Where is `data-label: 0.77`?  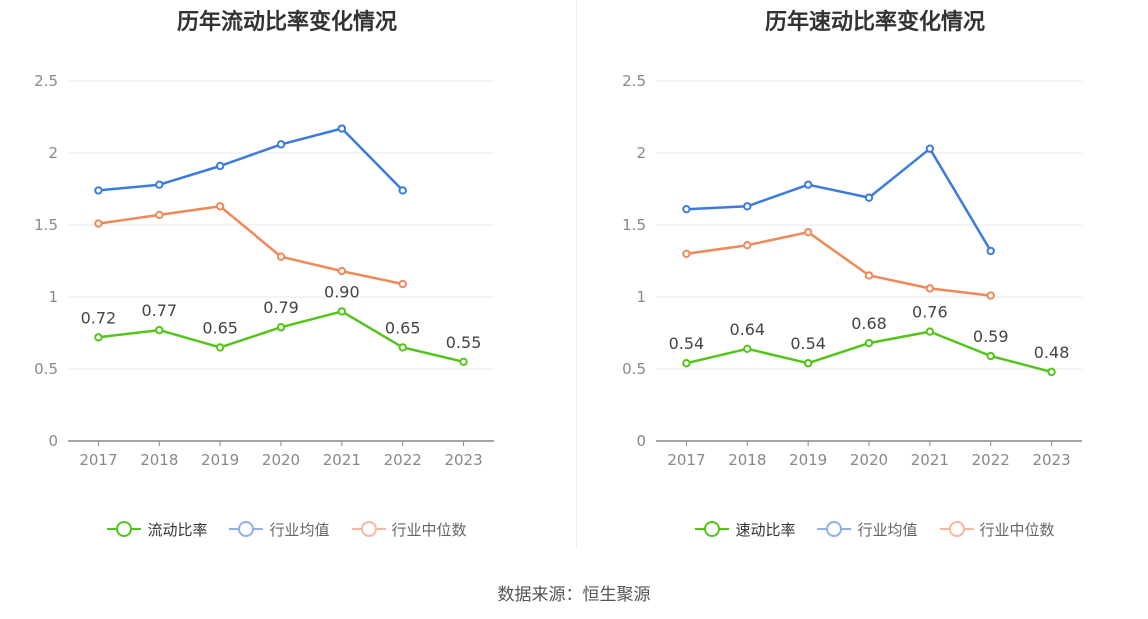
data-label: 0.77 is located at coordinates (159, 310).